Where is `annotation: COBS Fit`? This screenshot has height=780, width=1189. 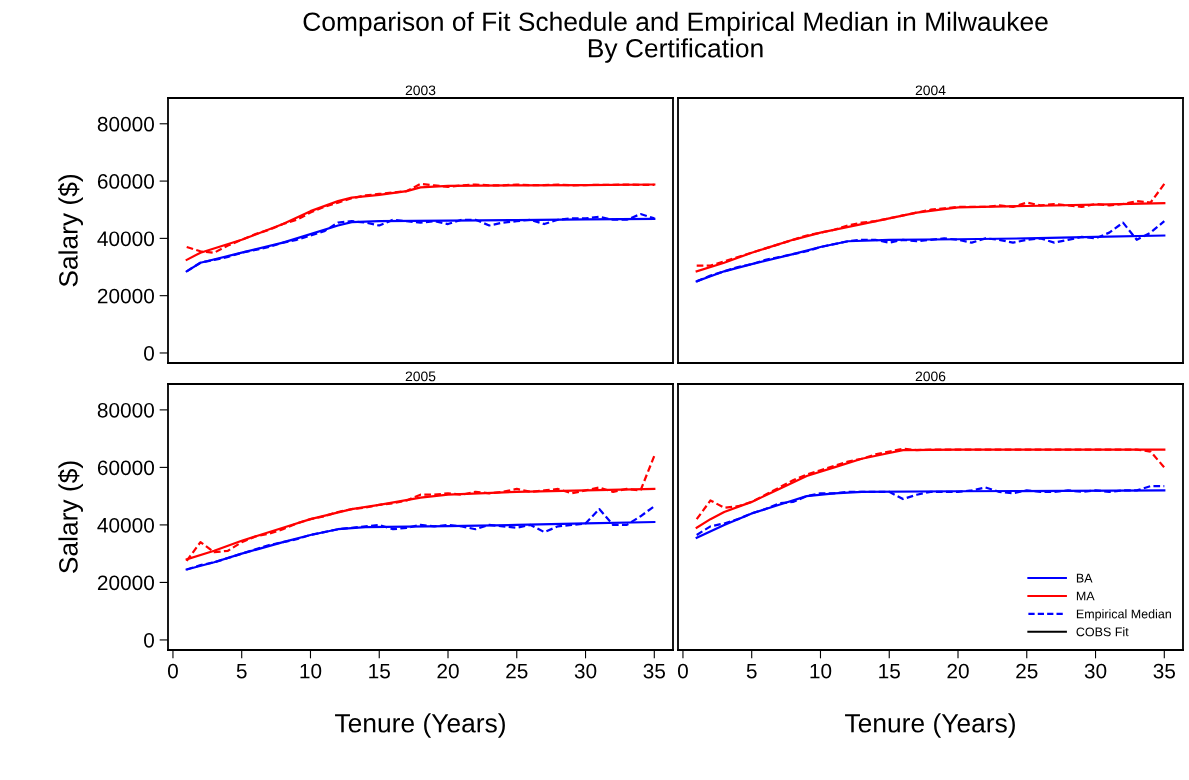
annotation: COBS Fit is located at coordinates (1102, 632).